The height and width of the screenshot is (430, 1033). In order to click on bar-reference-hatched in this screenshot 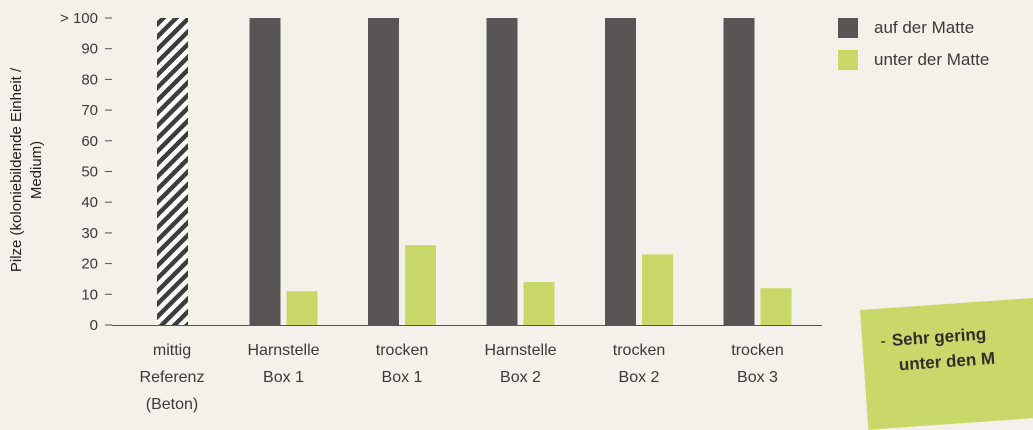, I will do `click(172, 171)`.